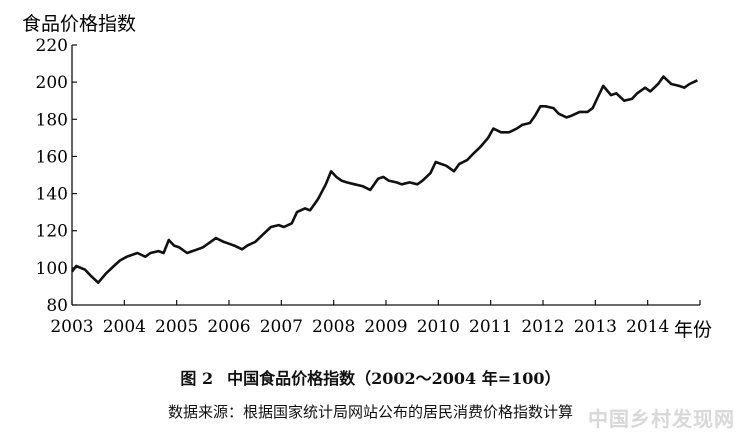 Image resolution: width=741 pixels, height=435 pixels. I want to click on figure-title: 中国食品价格指数（2002～2004 年=100）, so click(394, 378).